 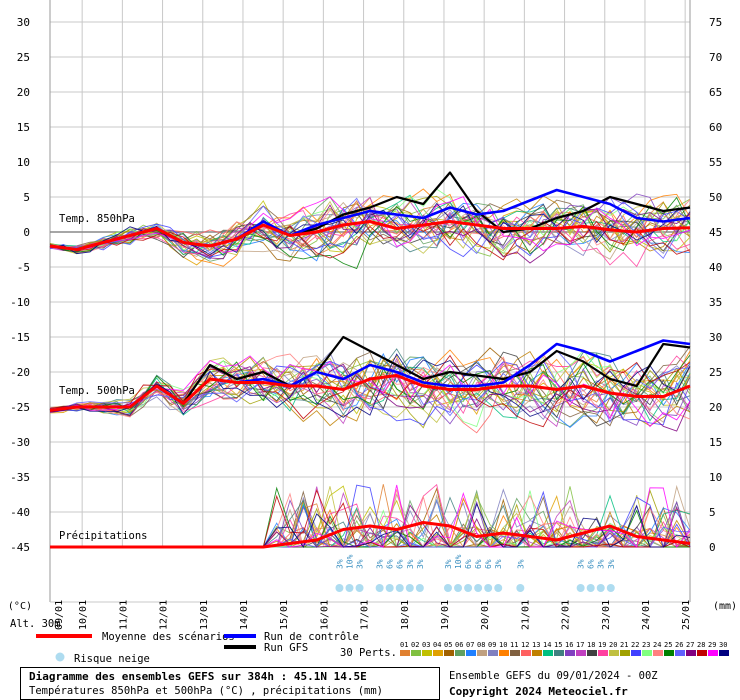 I want to click on pert-number-label: 18, so click(x=591, y=645).